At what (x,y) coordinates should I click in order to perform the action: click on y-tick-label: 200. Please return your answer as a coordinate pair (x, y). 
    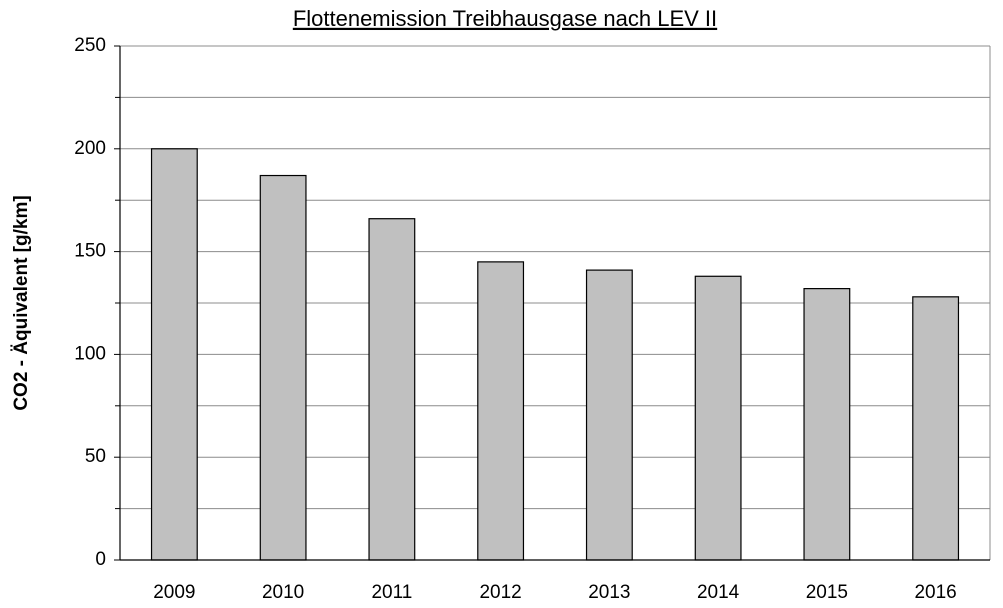
    Looking at the image, I should click on (90, 148).